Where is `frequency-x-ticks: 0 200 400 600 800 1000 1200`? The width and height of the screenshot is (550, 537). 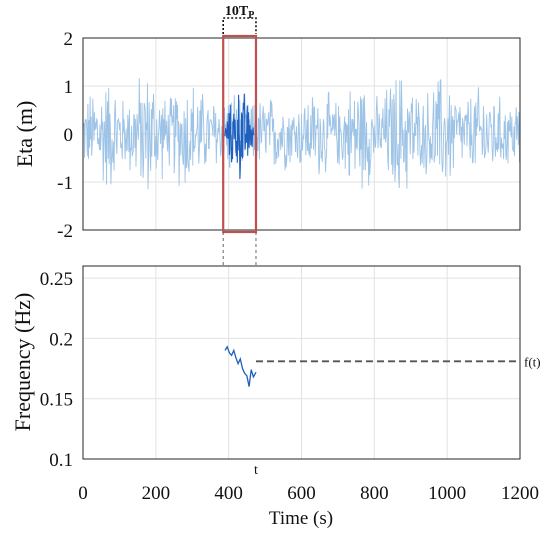
frequency-x-ticks: 0 200 400 600 800 1000 1200 is located at coordinates (308, 493).